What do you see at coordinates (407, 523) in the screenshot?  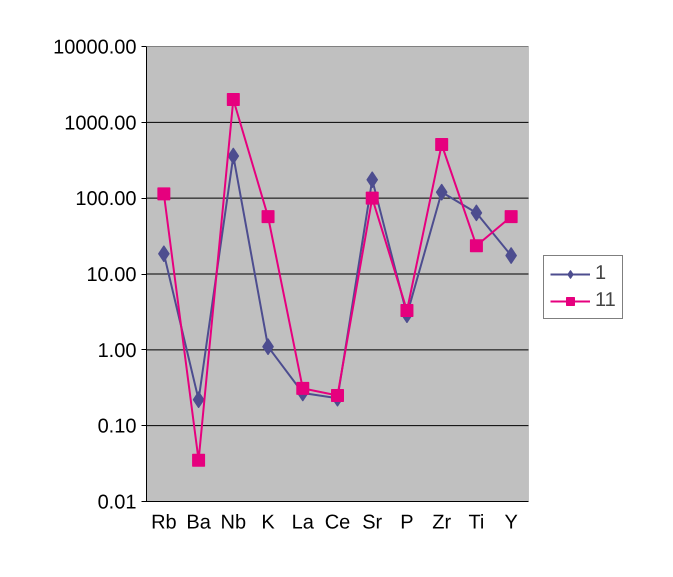 I see `x-tick-label: P` at bounding box center [407, 523].